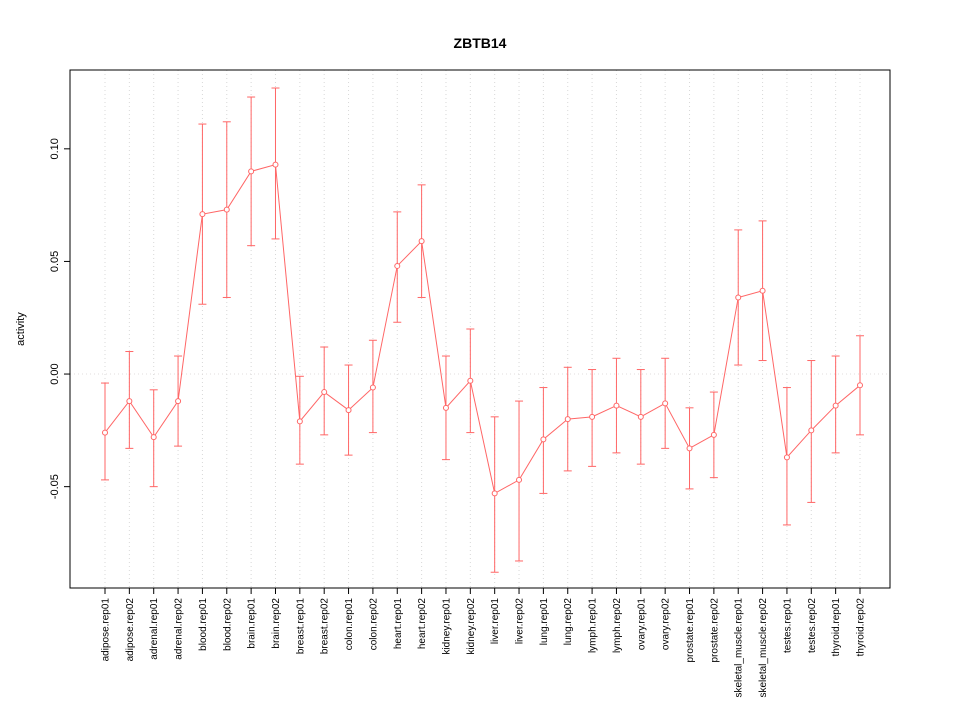 This screenshot has width=960, height=720. Describe the element at coordinates (568, 622) in the screenshot. I see `x-tick-label: lung.rep02` at that location.